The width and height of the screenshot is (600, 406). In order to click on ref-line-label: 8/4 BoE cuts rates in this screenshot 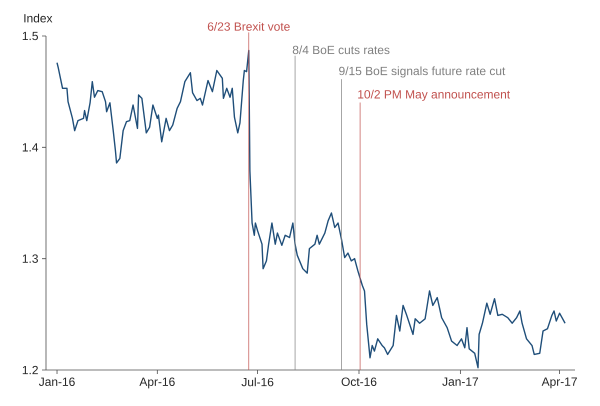, I will do `click(341, 49)`.